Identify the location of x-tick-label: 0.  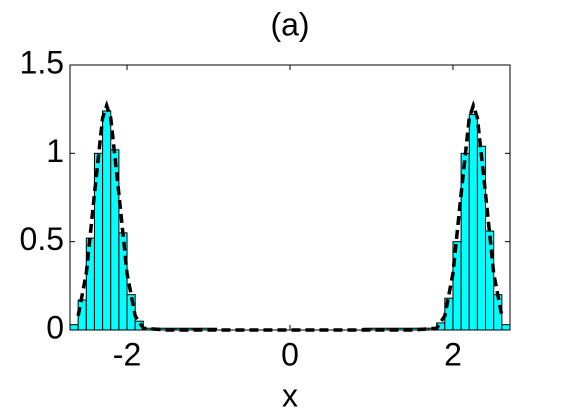
(290, 354).